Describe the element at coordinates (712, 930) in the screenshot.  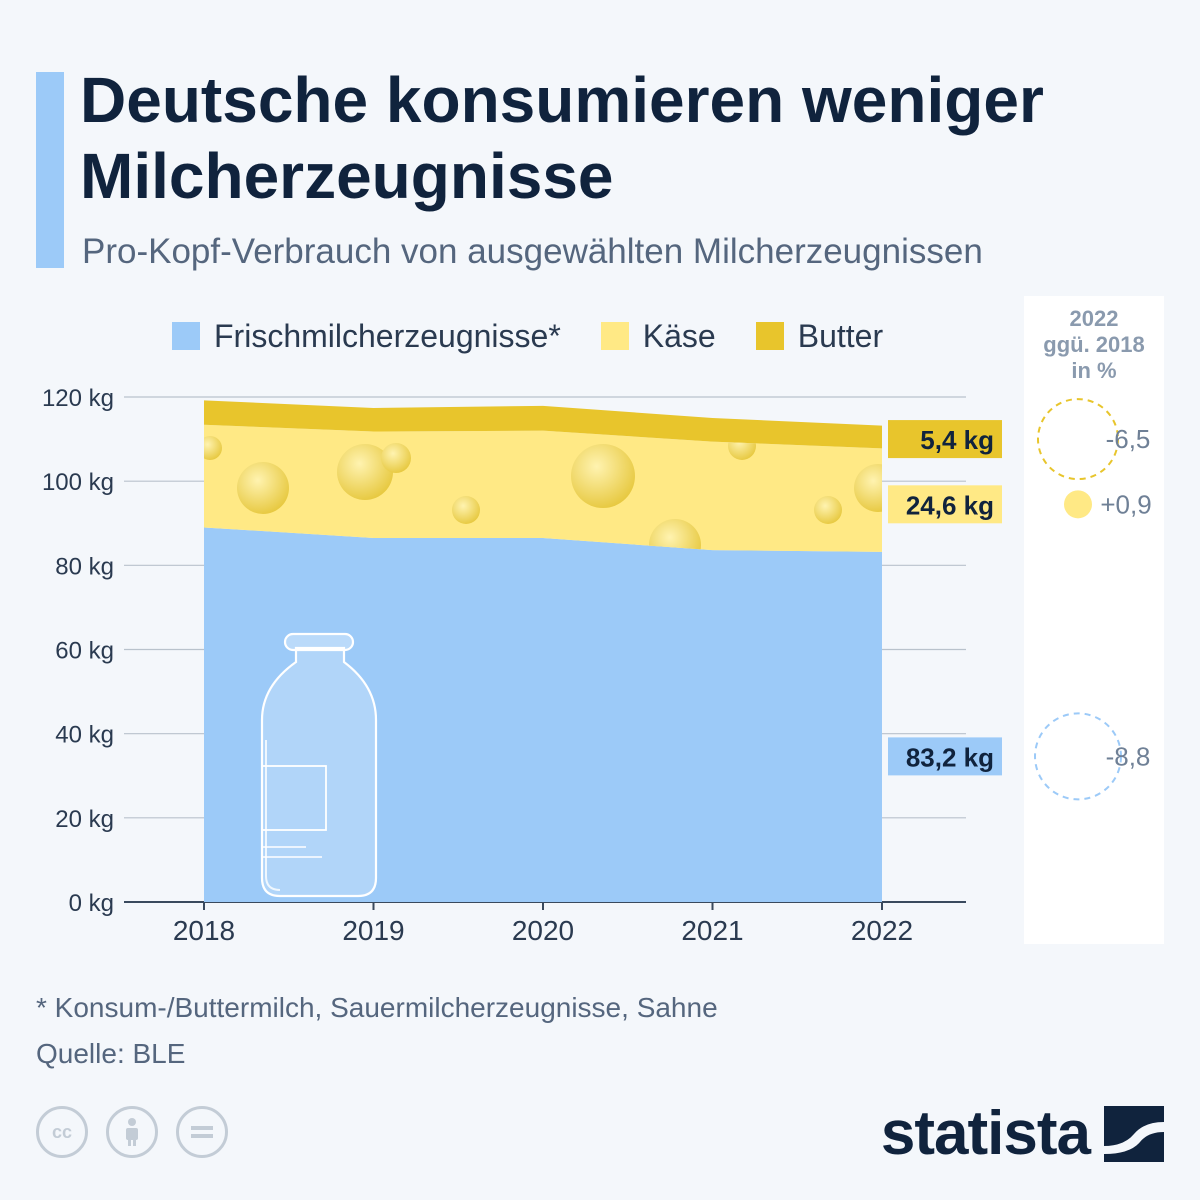
I see `x-tick-label: 2021` at that location.